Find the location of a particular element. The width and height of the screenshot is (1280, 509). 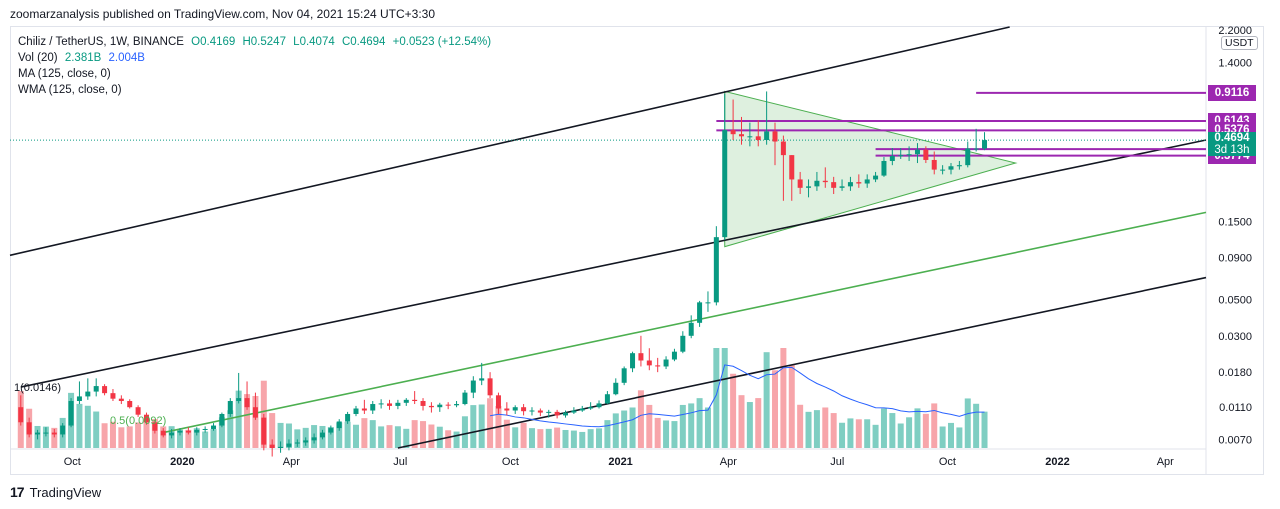

current-price-tag: 0.4694 3d 13h is located at coordinates (1232, 144).